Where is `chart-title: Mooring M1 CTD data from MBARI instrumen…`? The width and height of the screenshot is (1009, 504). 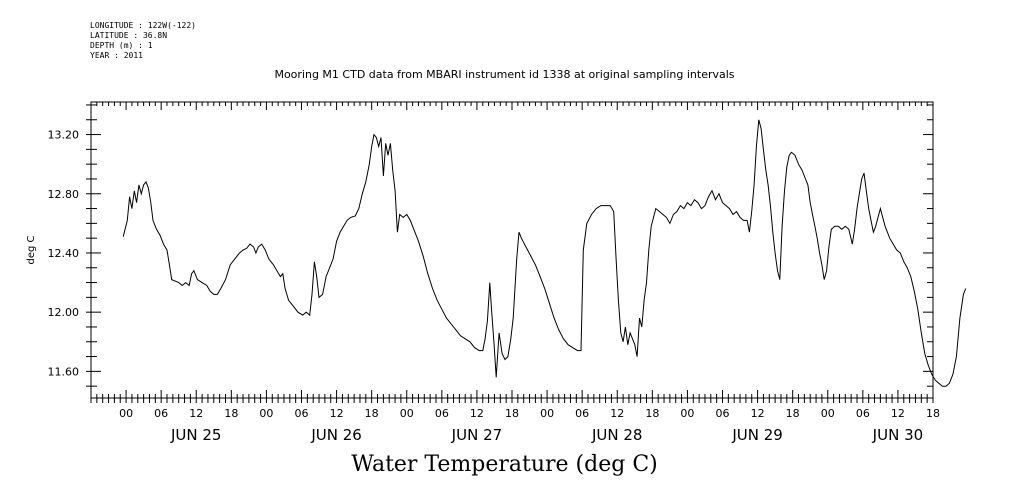
chart-title: Mooring M1 CTD data from MBARI instrumen… is located at coordinates (504, 74).